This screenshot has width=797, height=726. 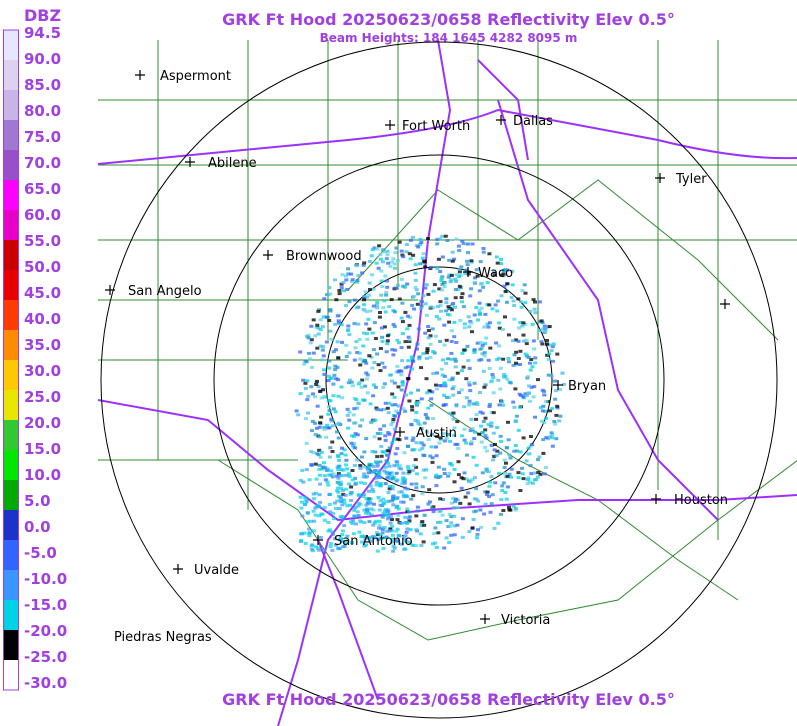 I want to click on city-label: San Antonio, so click(x=373, y=541).